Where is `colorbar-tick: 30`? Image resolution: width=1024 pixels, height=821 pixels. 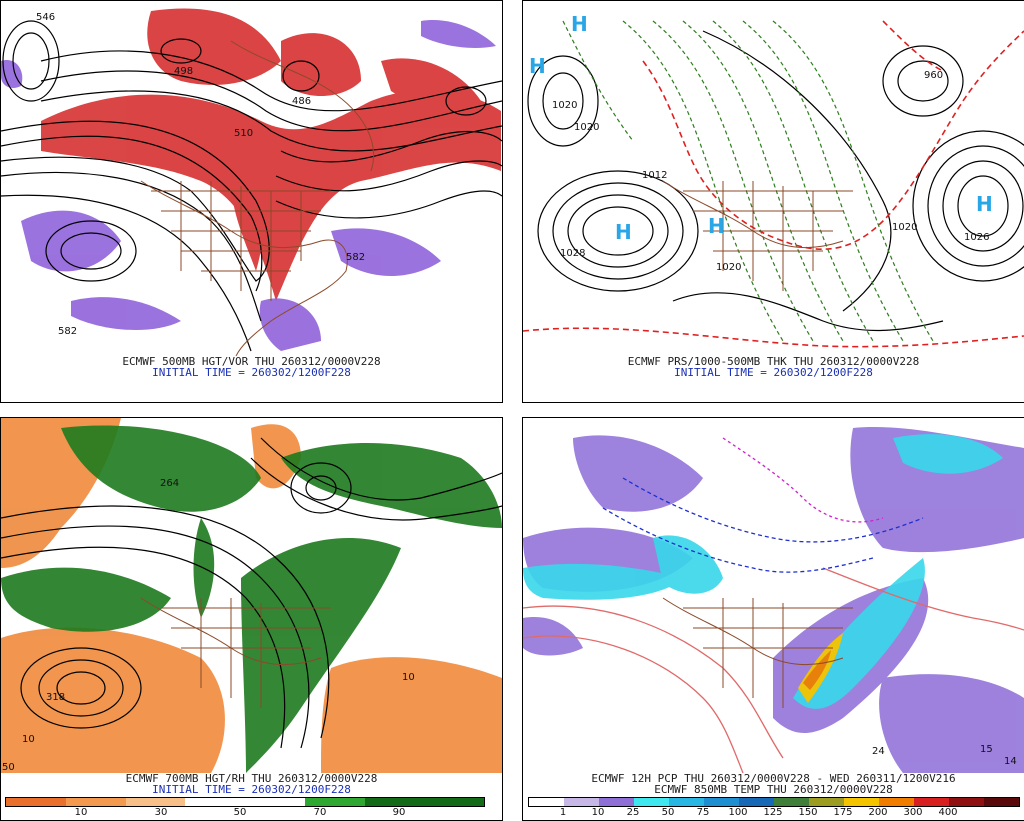 colorbar-tick: 30 is located at coordinates (161, 812).